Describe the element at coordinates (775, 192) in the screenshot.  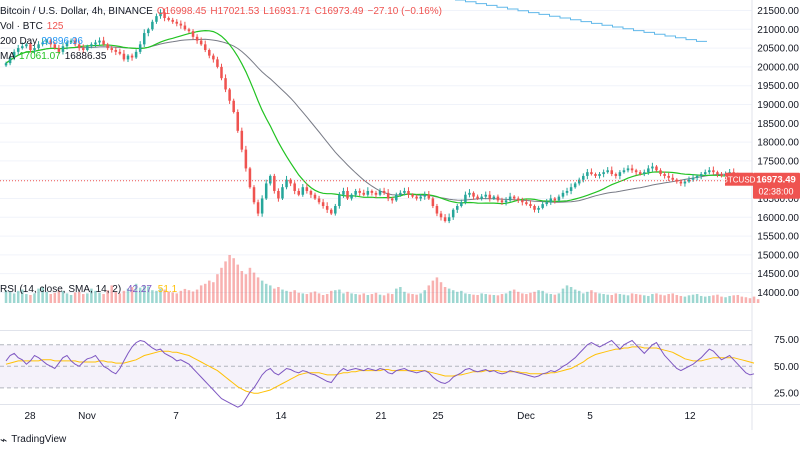
I see `countdown-label: 02:38:00` at that location.